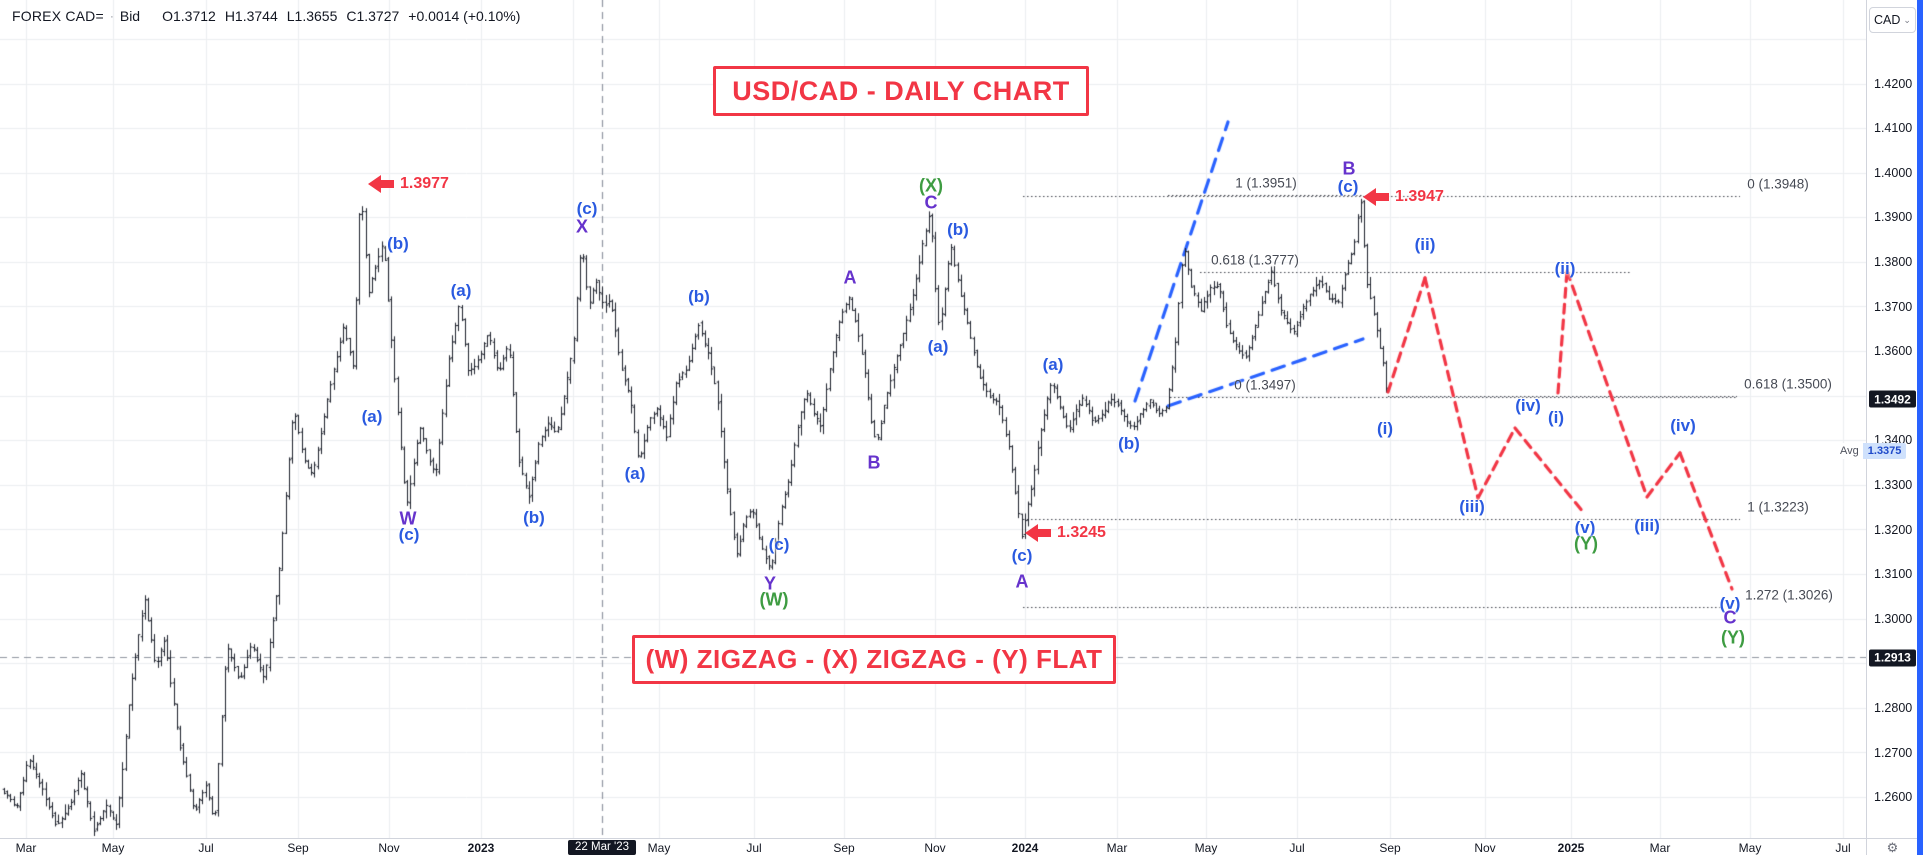 Image resolution: width=1923 pixels, height=855 pixels. What do you see at coordinates (1265, 385) in the screenshot?
I see `fib-level-label: 0 (1.3497)` at bounding box center [1265, 385].